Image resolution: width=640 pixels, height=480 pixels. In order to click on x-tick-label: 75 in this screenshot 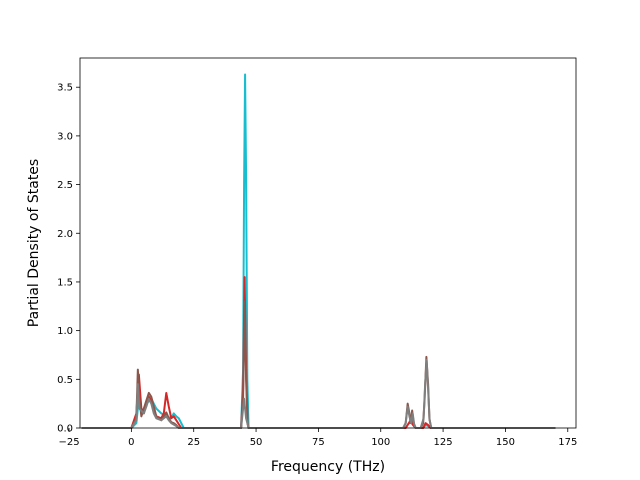, I will do `click(318, 442)`.